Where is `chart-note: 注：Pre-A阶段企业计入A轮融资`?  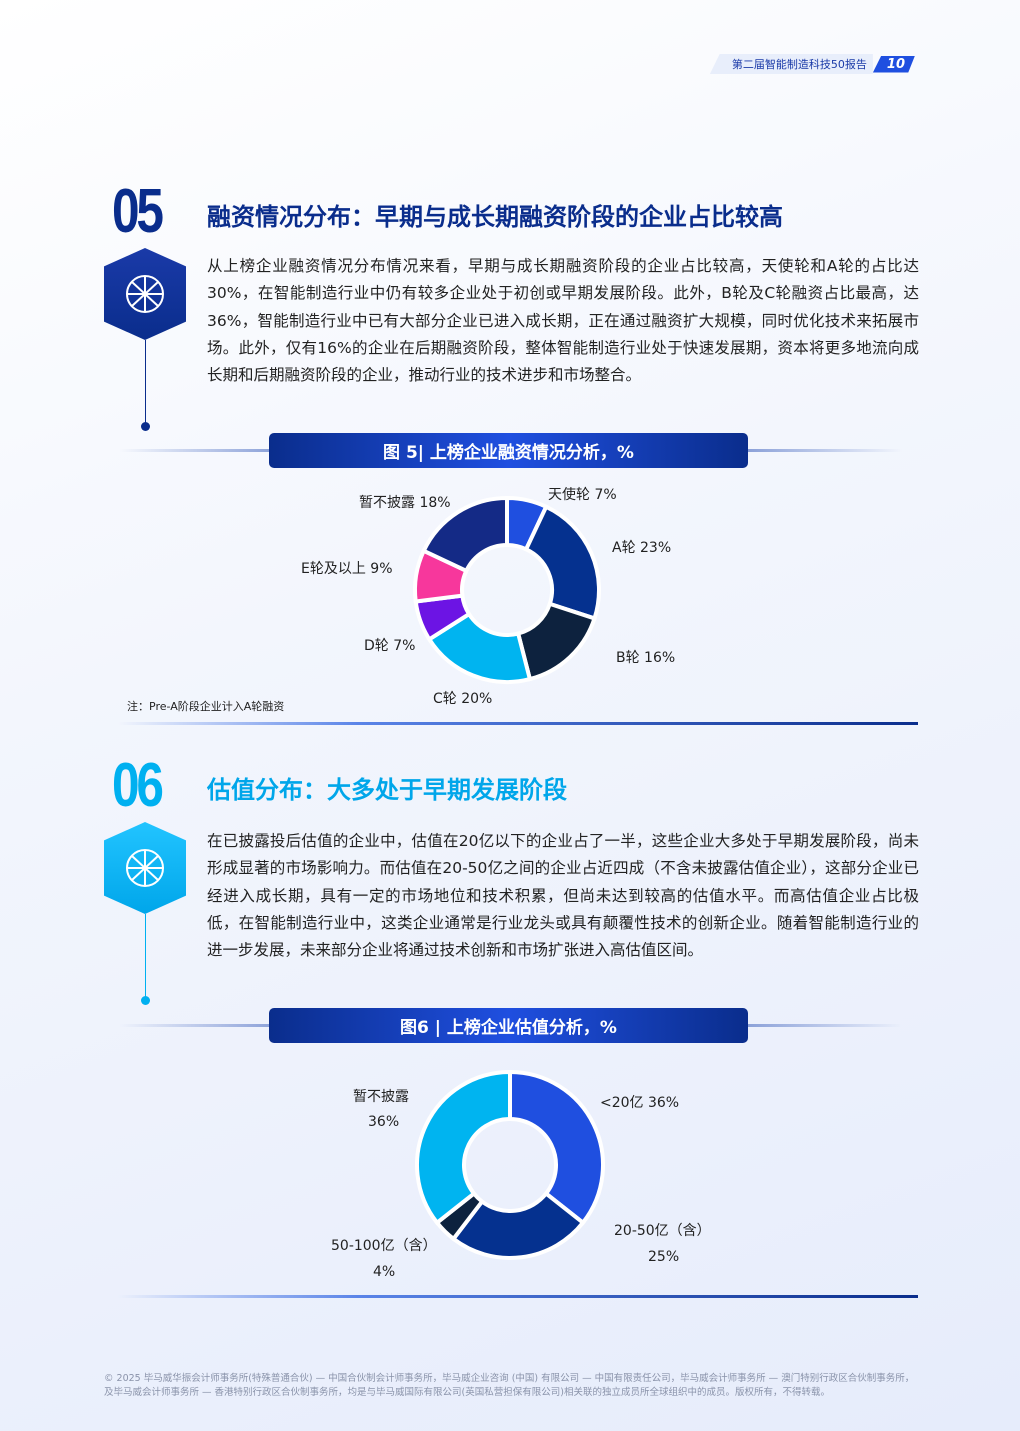
chart-note: 注：Pre-A阶段企业计入A轮融资 is located at coordinates (206, 706).